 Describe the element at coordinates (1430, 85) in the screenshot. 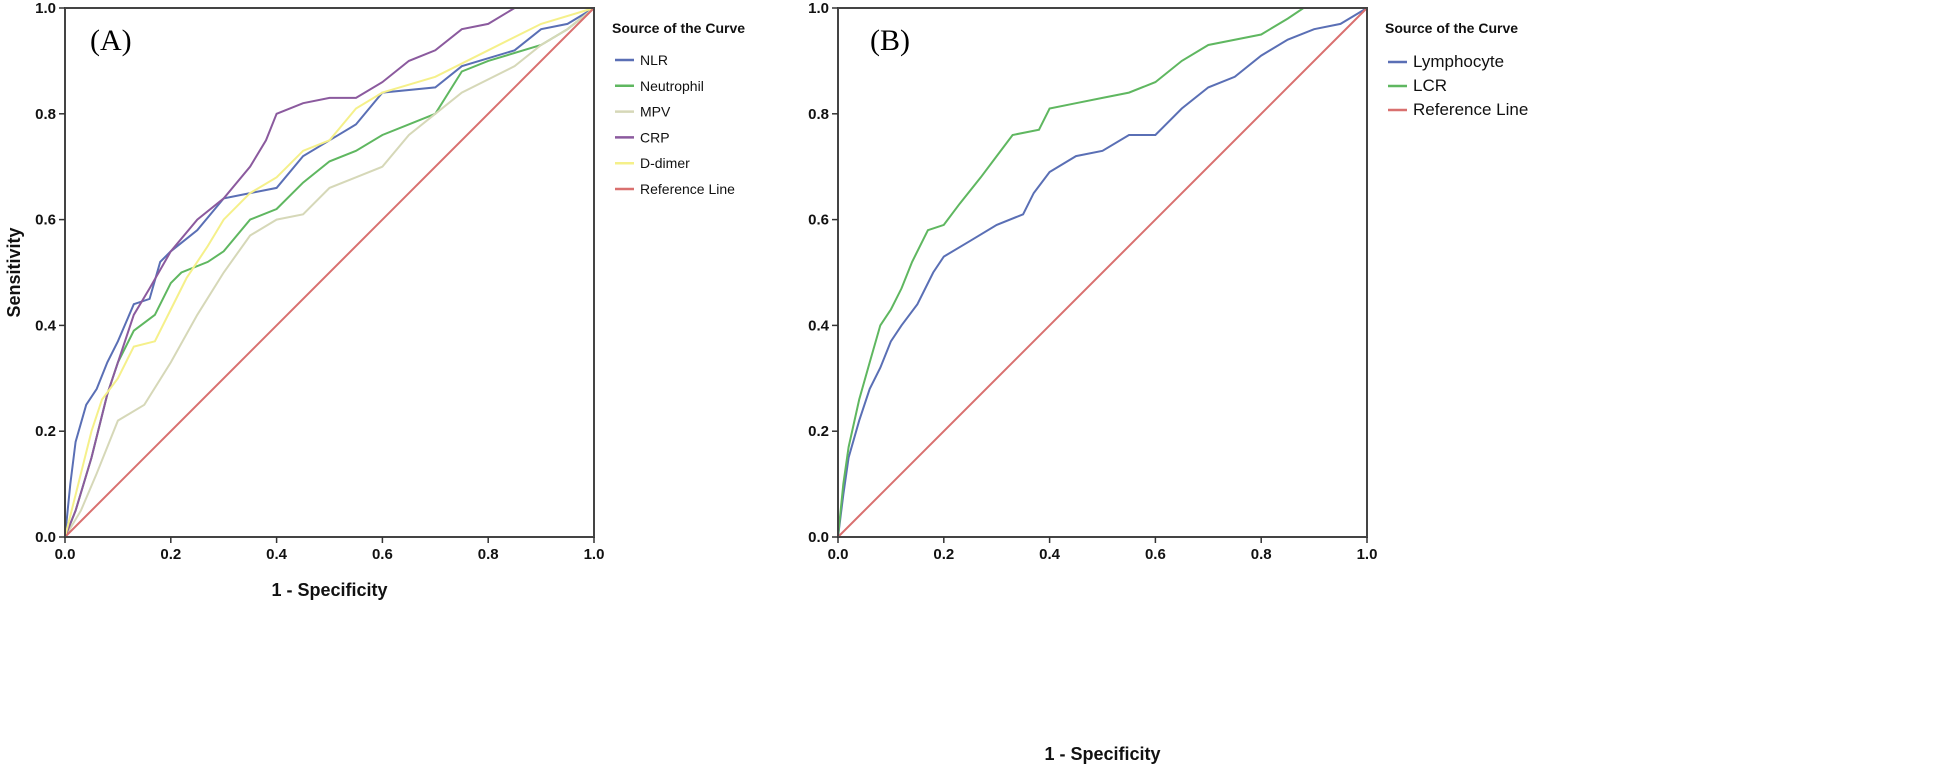

I see `legend-entry: LCR` at that location.